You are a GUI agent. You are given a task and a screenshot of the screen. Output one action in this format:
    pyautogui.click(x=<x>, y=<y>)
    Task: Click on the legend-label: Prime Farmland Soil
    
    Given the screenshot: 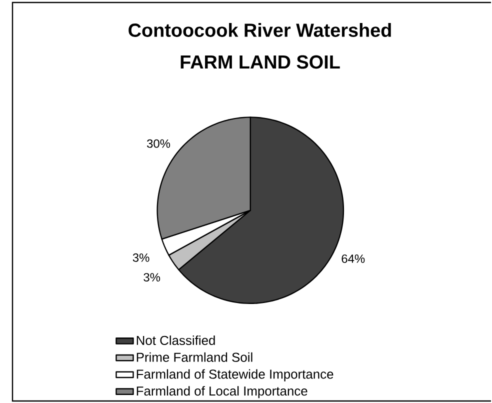 What is the action you would take?
    pyautogui.click(x=194, y=357)
    